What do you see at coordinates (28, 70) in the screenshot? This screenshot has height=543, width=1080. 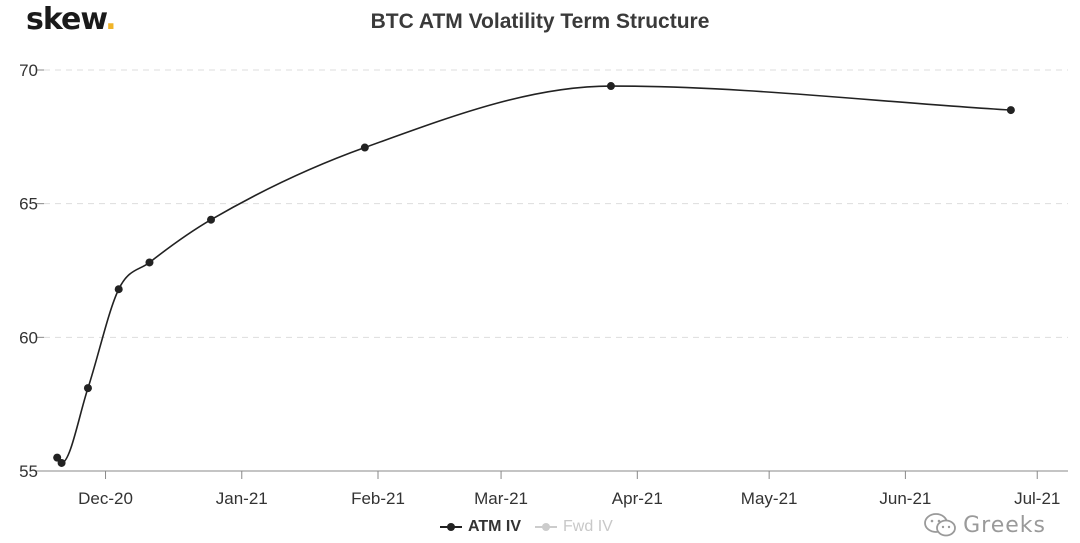 I see `y-tick-label: 70` at bounding box center [28, 70].